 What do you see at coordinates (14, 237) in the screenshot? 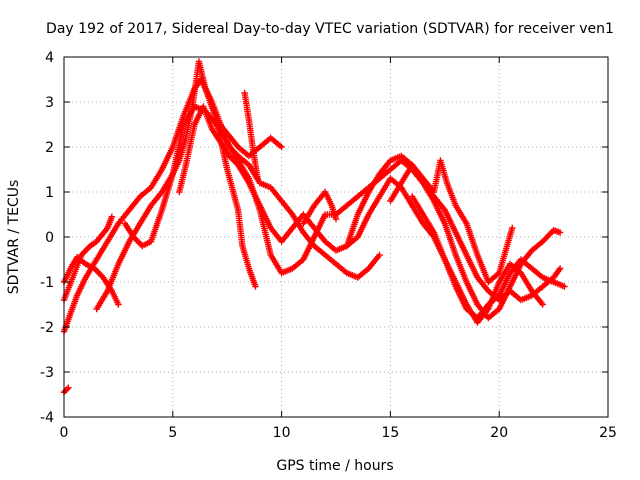
I see `y-axis-label: SDTVAR / TECUs` at bounding box center [14, 237].